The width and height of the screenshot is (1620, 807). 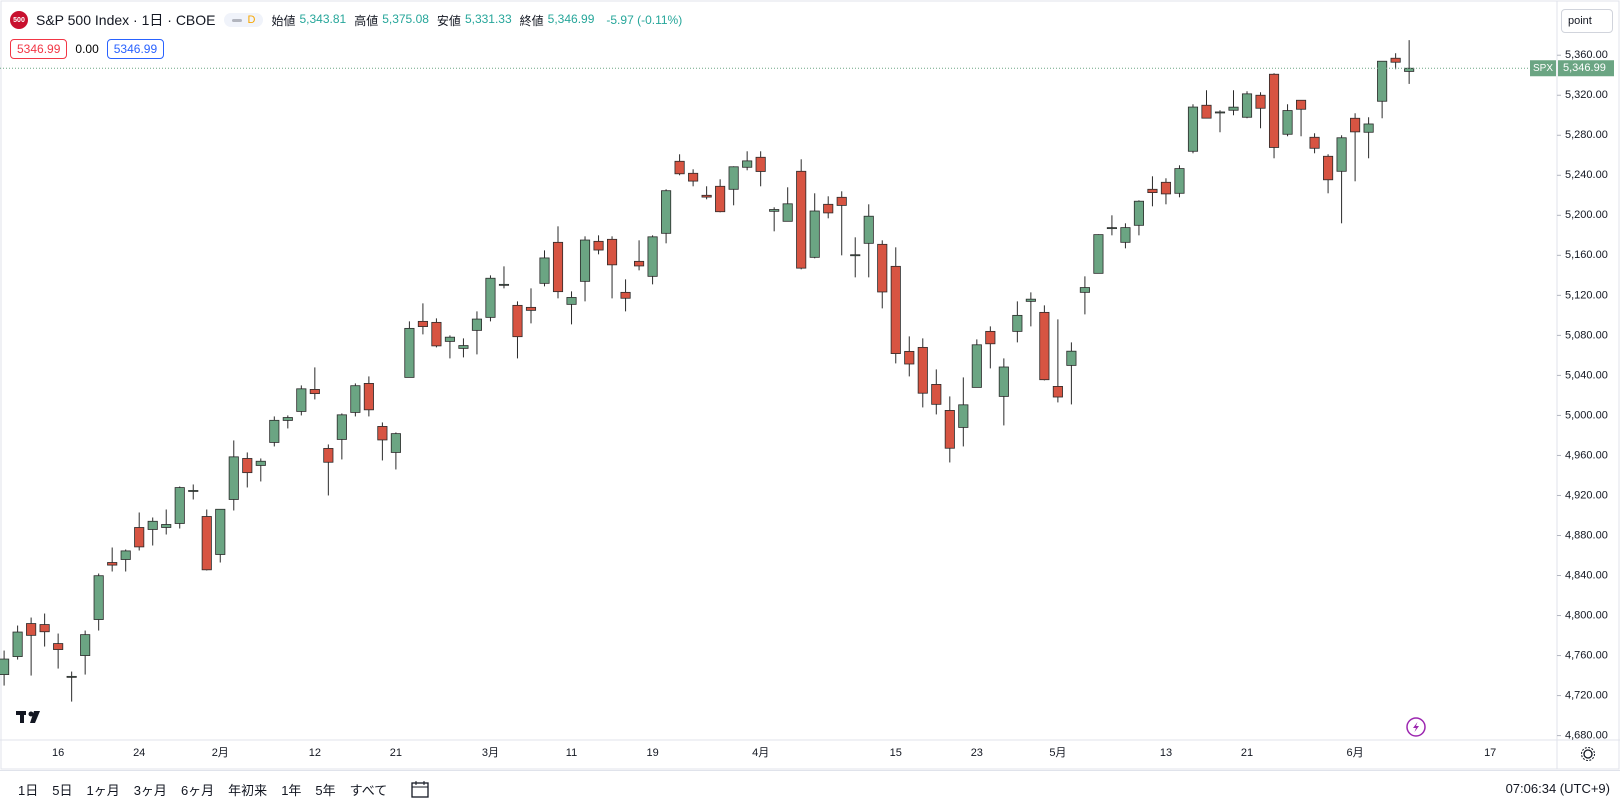 What do you see at coordinates (103, 790) in the screenshot?
I see `range-button: 1ヶ月` at bounding box center [103, 790].